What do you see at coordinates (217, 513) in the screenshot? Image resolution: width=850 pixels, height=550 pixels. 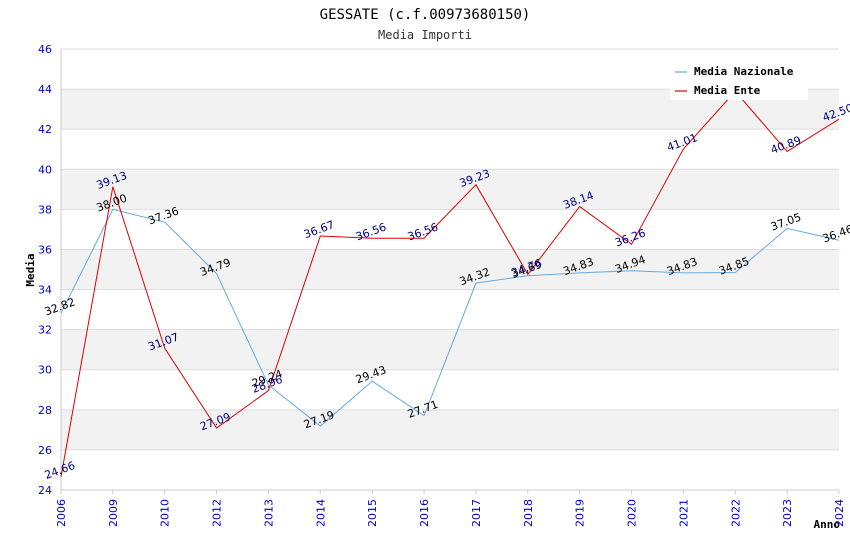 I see `x-tick-label: 2012` at bounding box center [217, 513].